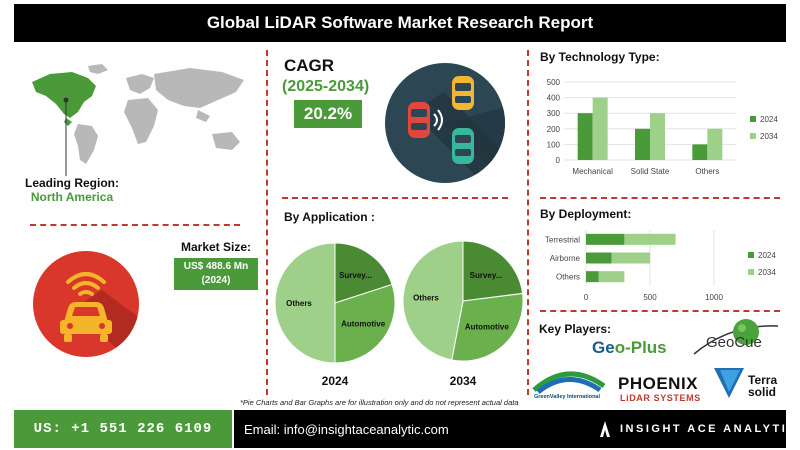  What do you see at coordinates (267, 222) in the screenshot?
I see `divider-left` at bounding box center [267, 222].